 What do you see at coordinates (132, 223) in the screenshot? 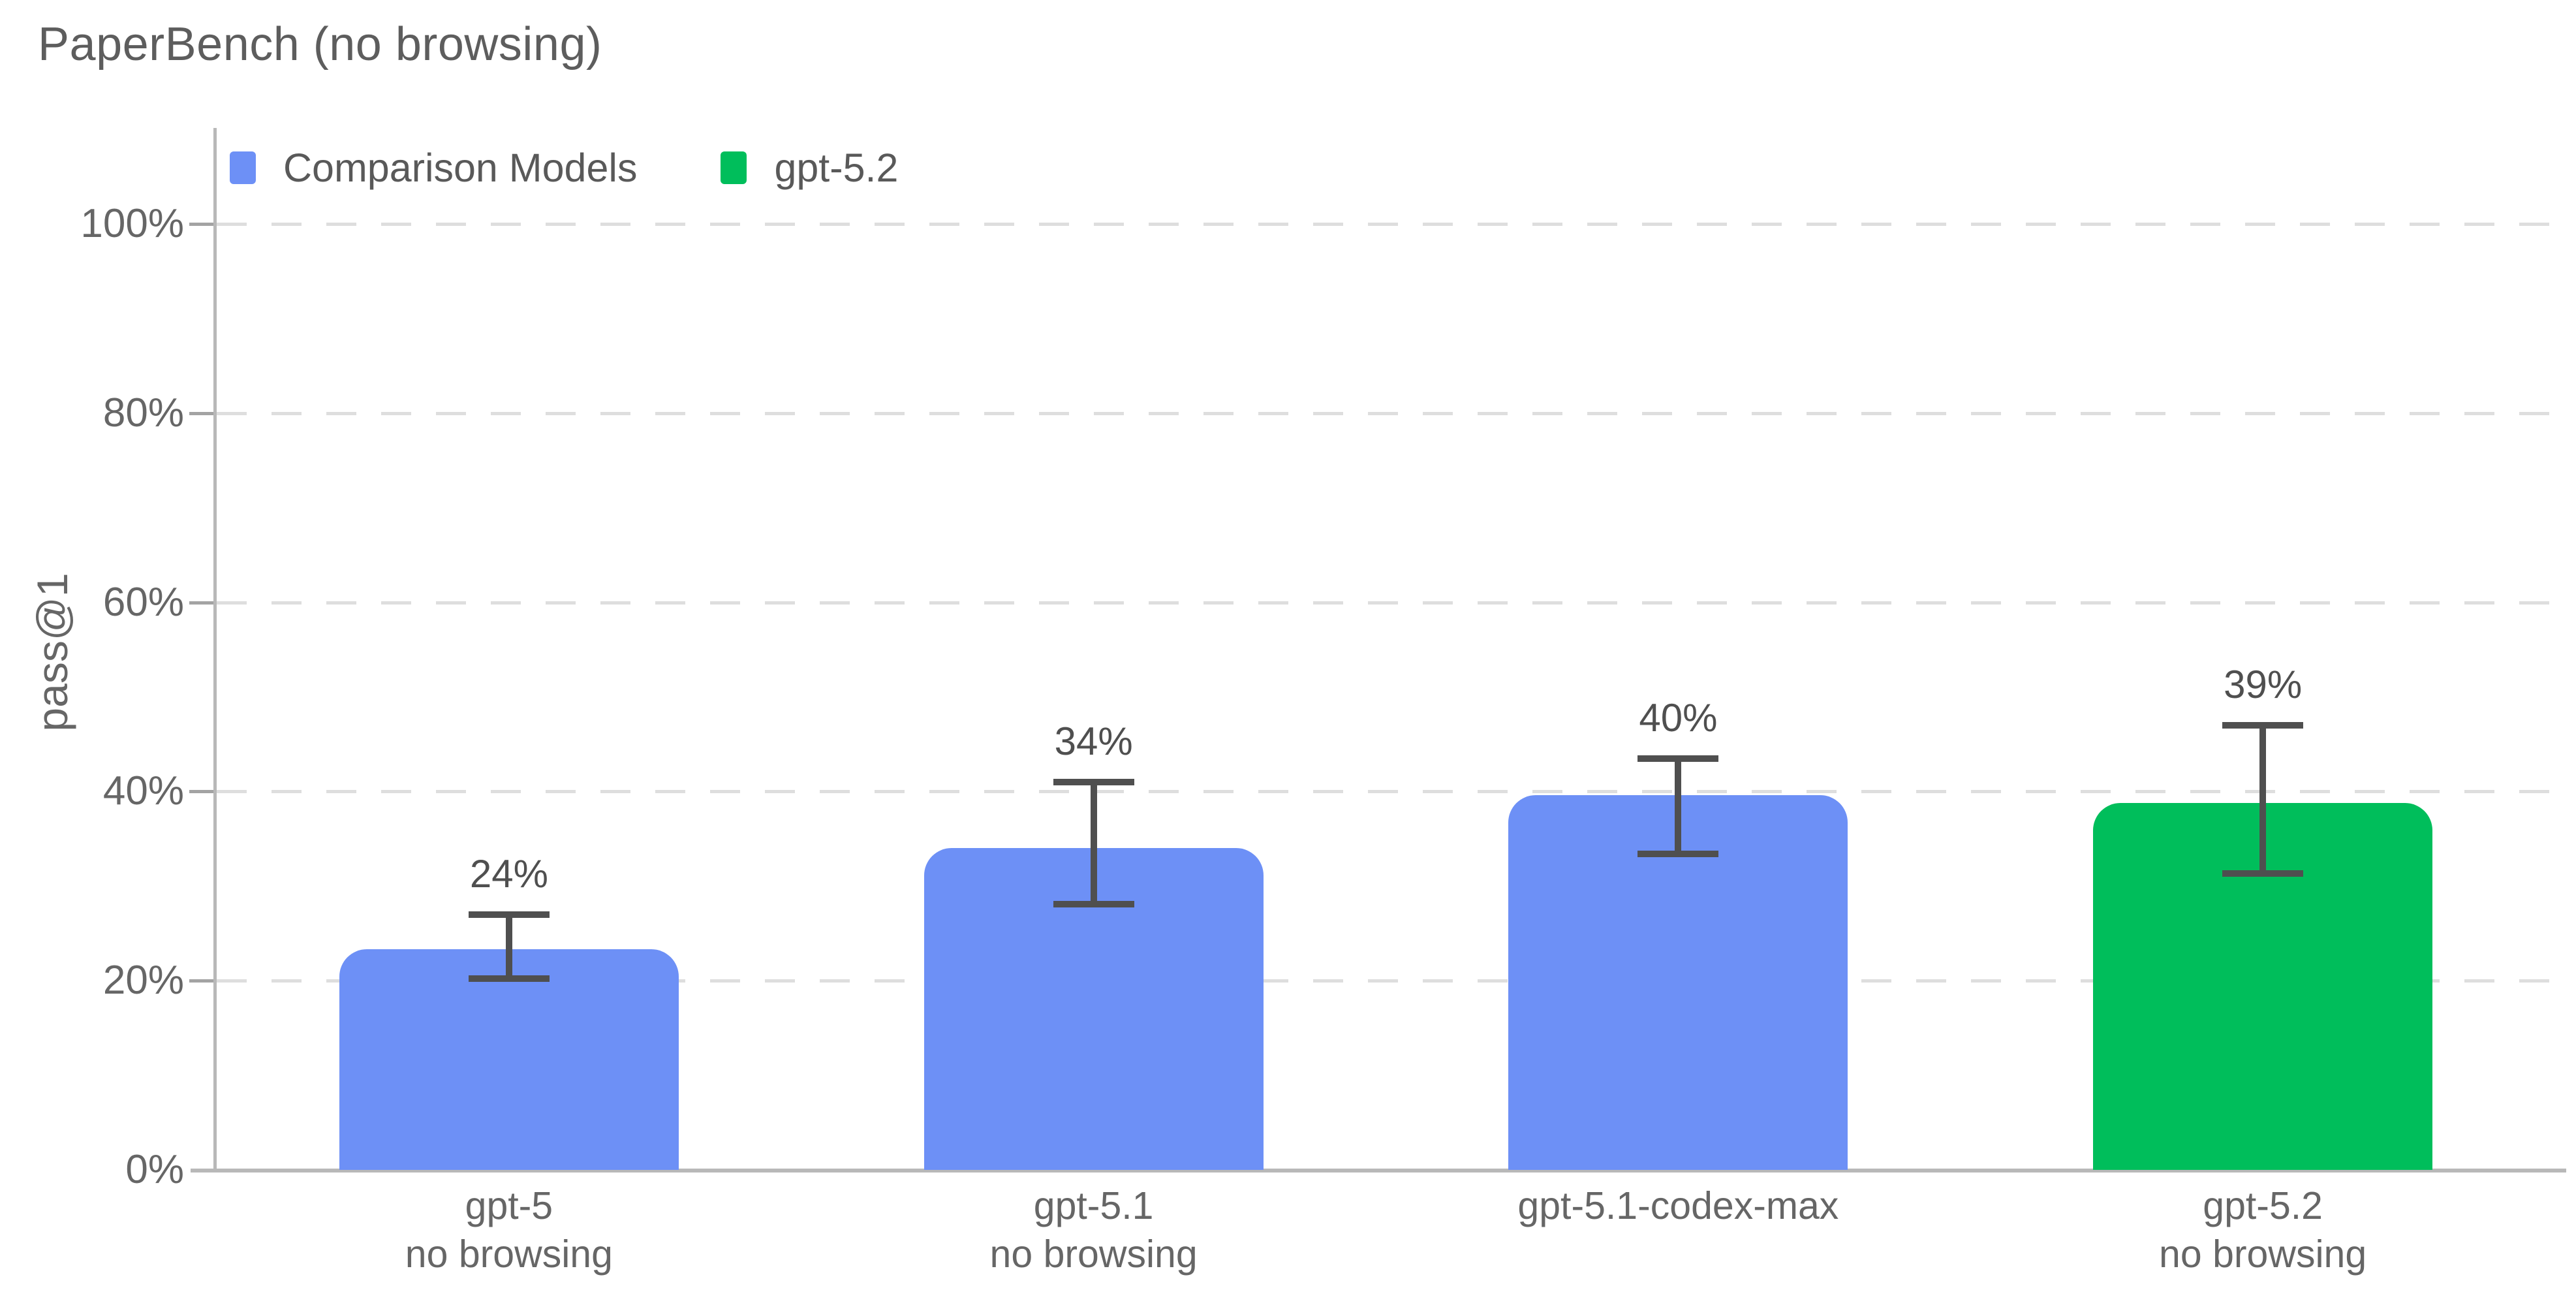
I see `y-tick-label-100: 100%` at bounding box center [132, 223].